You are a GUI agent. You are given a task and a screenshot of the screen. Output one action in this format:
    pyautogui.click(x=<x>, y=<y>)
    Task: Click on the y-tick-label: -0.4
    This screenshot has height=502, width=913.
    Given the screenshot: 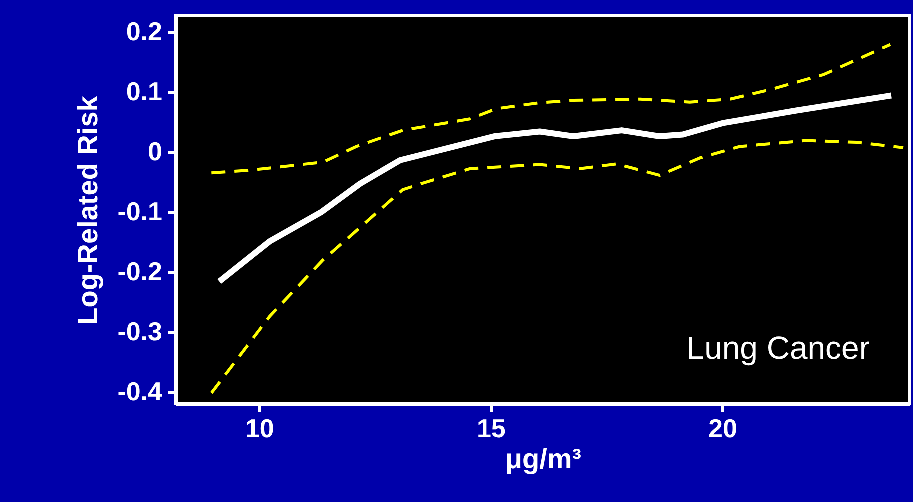 What is the action you would take?
    pyautogui.click(x=141, y=391)
    